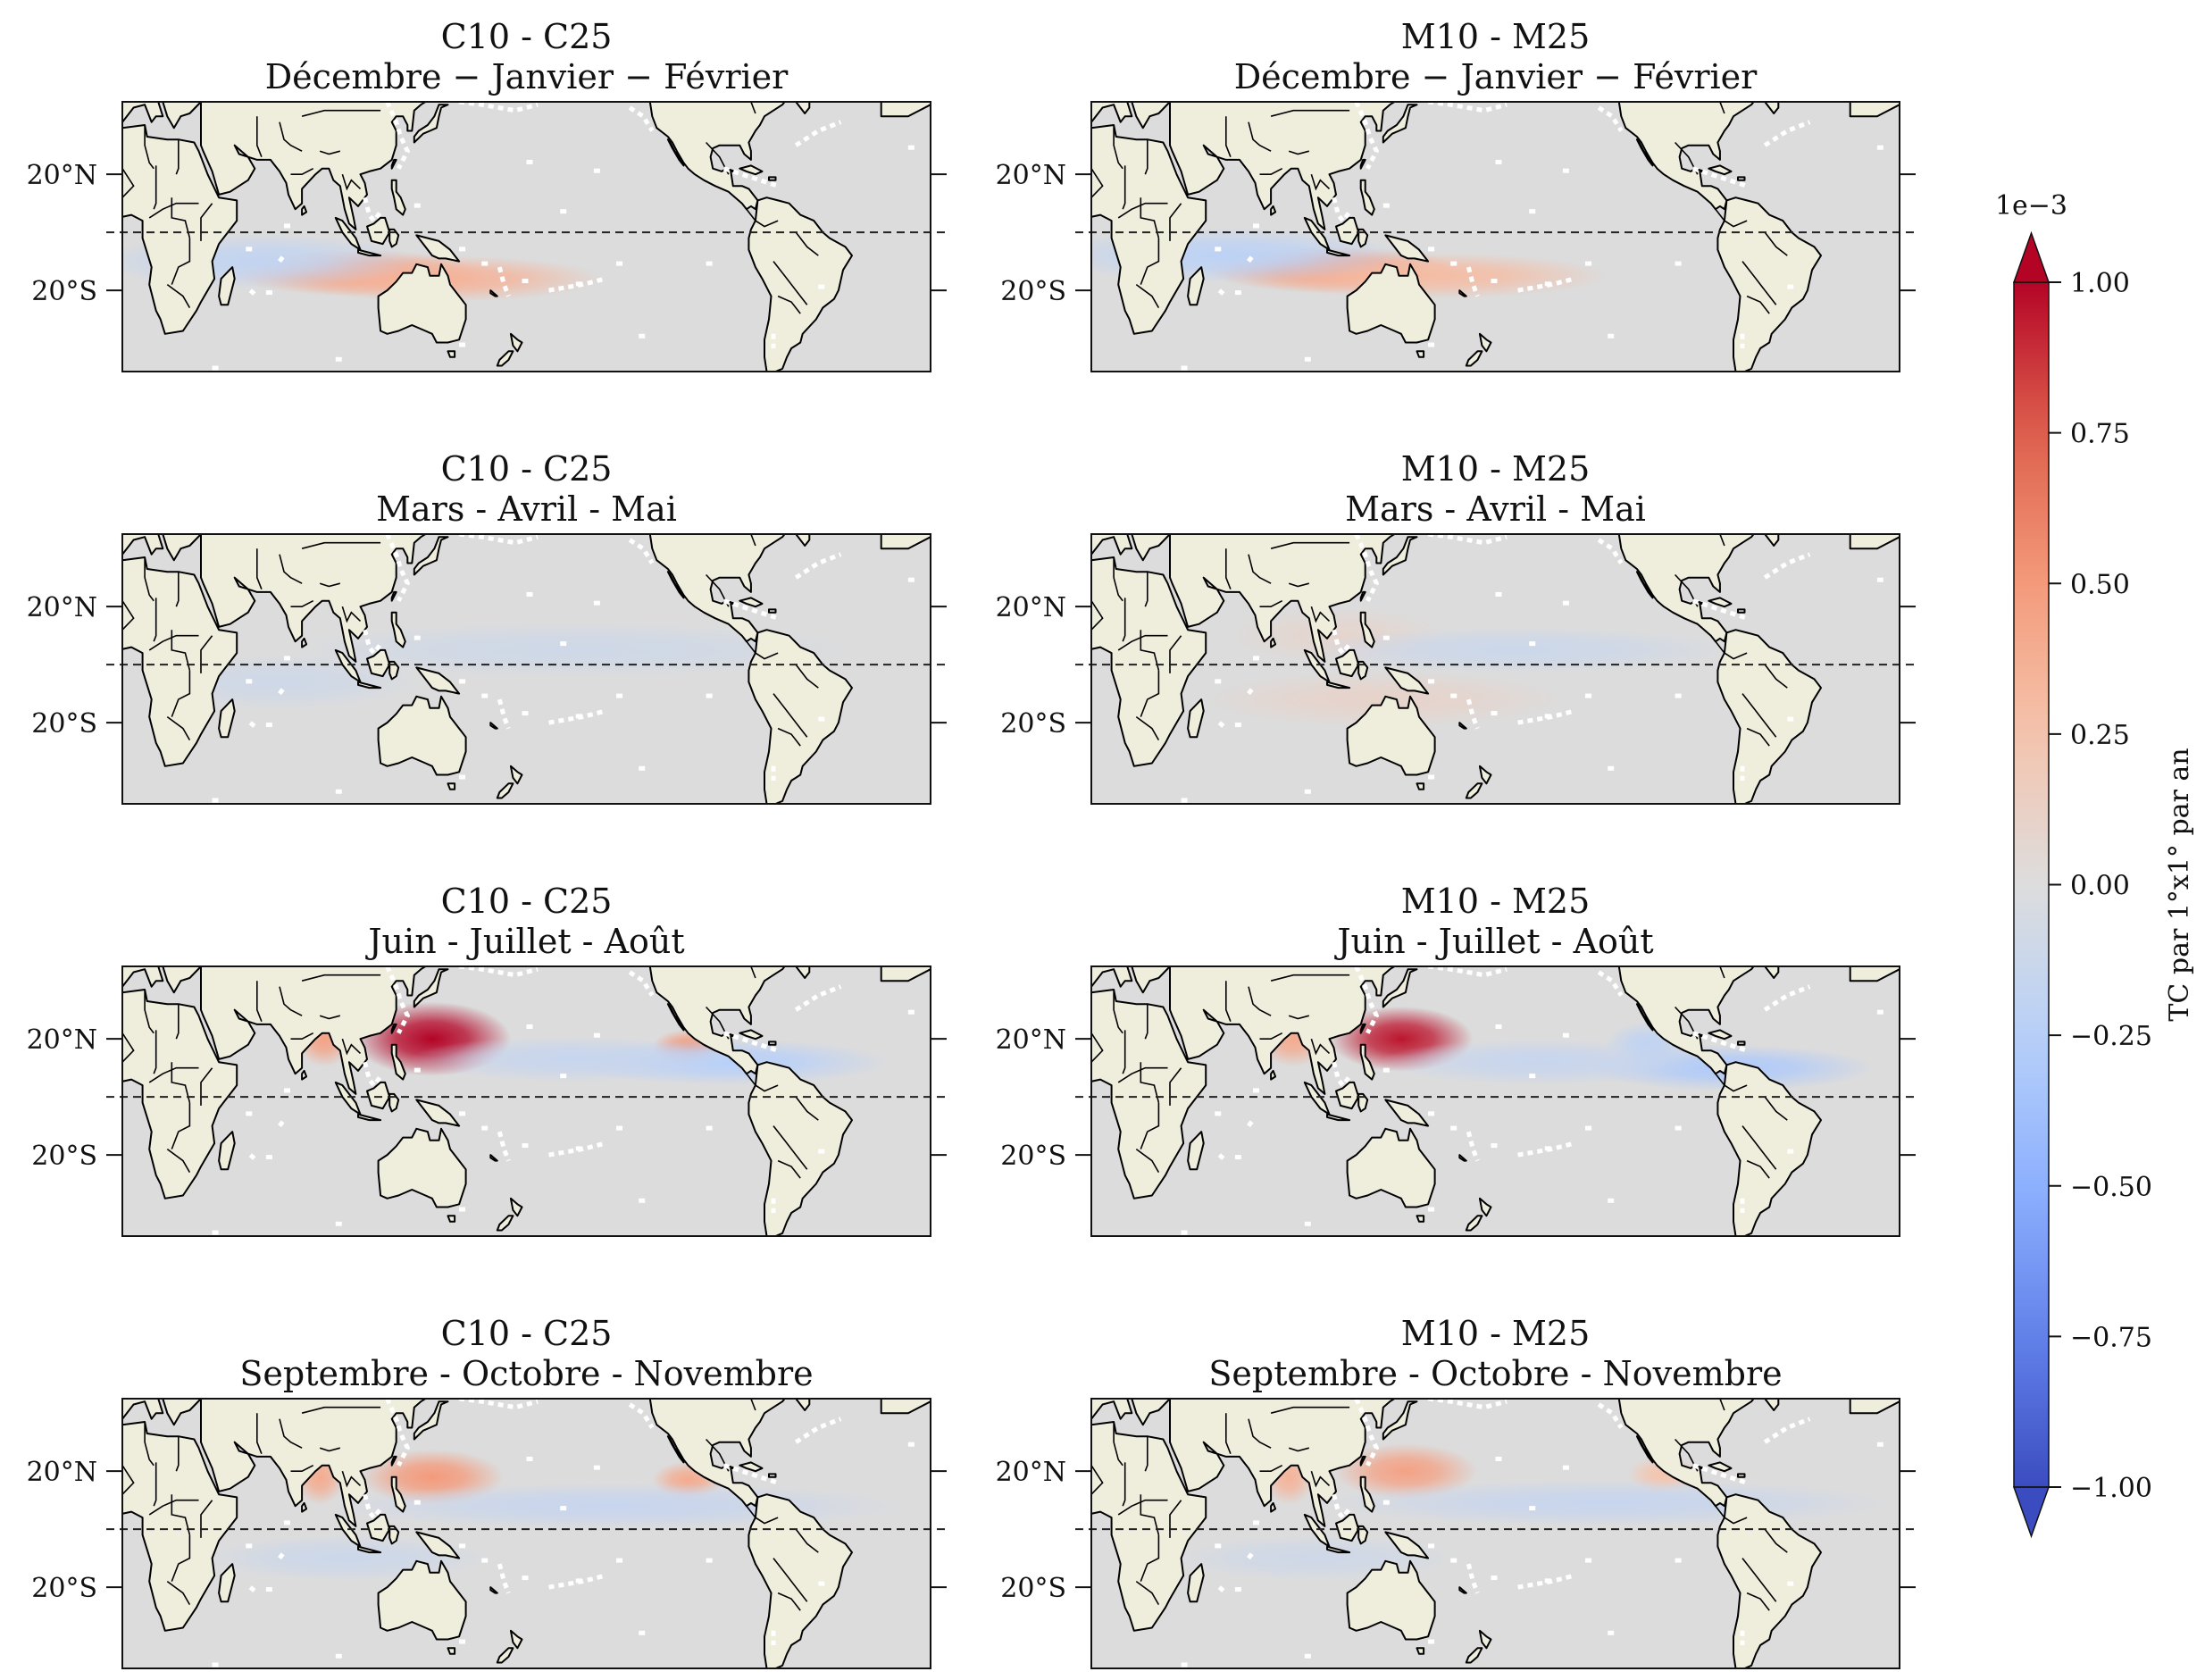 The width and height of the screenshot is (2205, 1680). Describe the element at coordinates (2179, 884) in the screenshot. I see `colorbar-label: TC par 1°x1° par an` at that location.